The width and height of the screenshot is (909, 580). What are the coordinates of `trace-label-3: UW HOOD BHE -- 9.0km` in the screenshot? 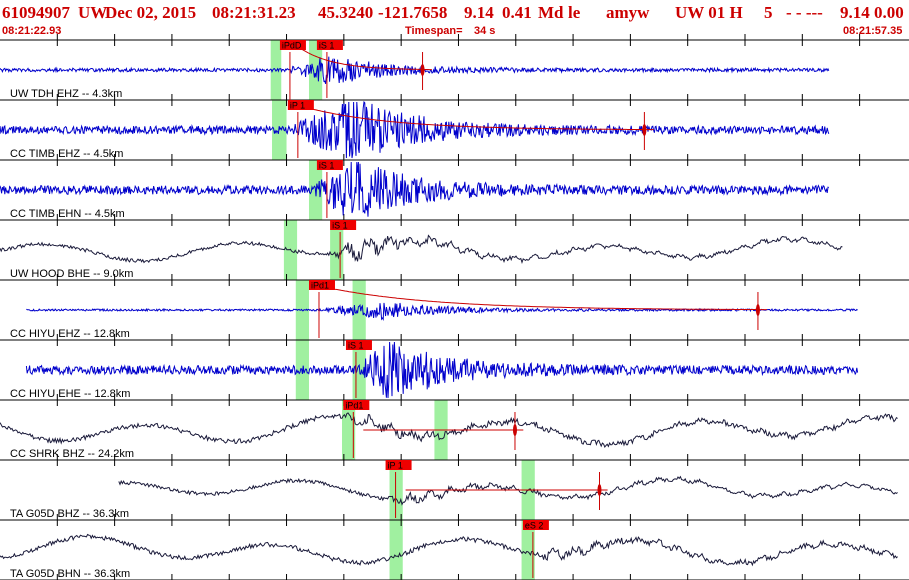 It's located at (71, 274).